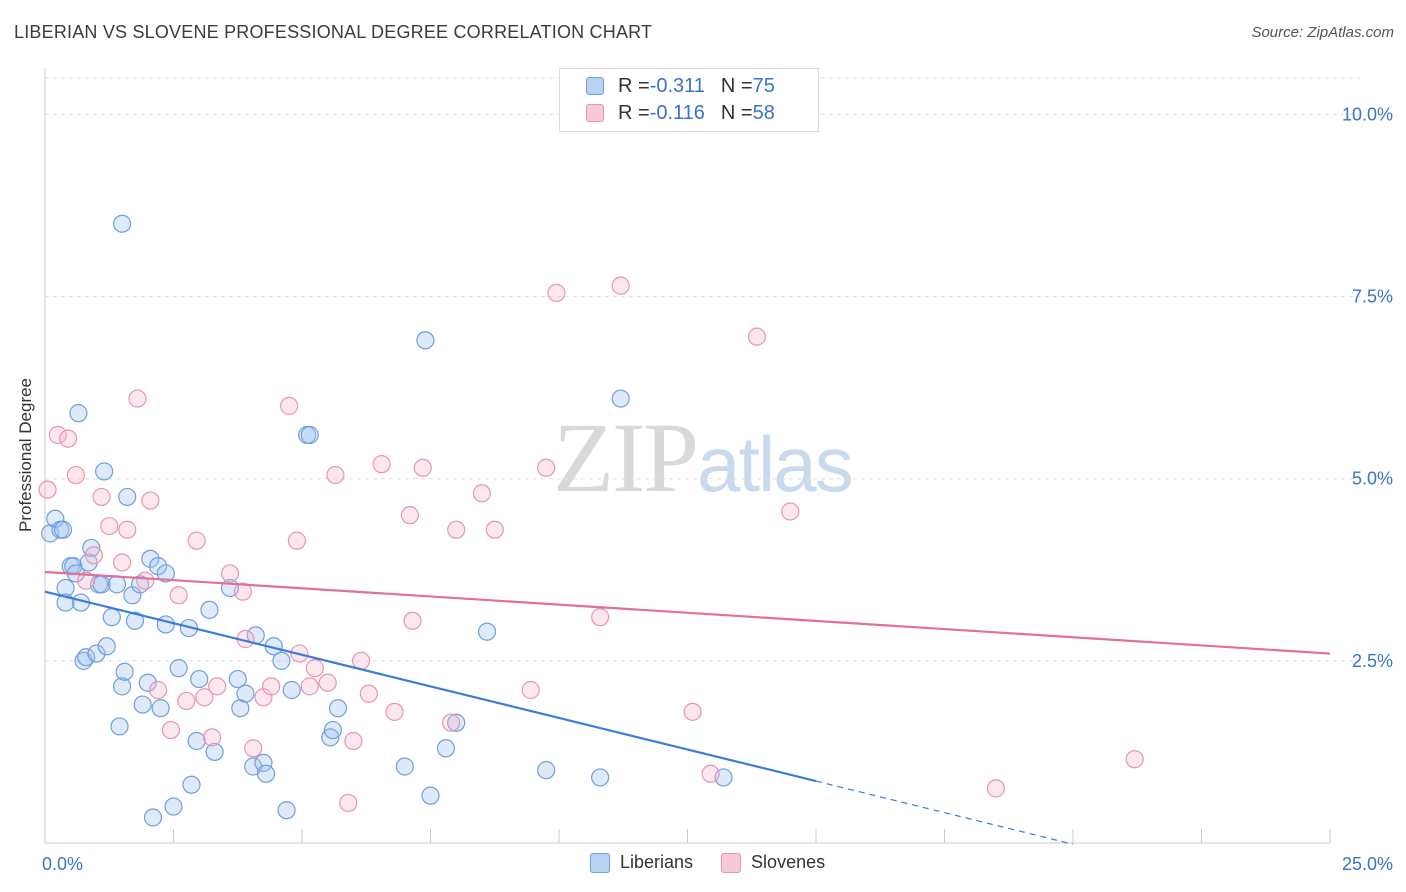  Describe the element at coordinates (1372, 297) in the screenshot. I see `y-tick-label: 7.5%` at that location.